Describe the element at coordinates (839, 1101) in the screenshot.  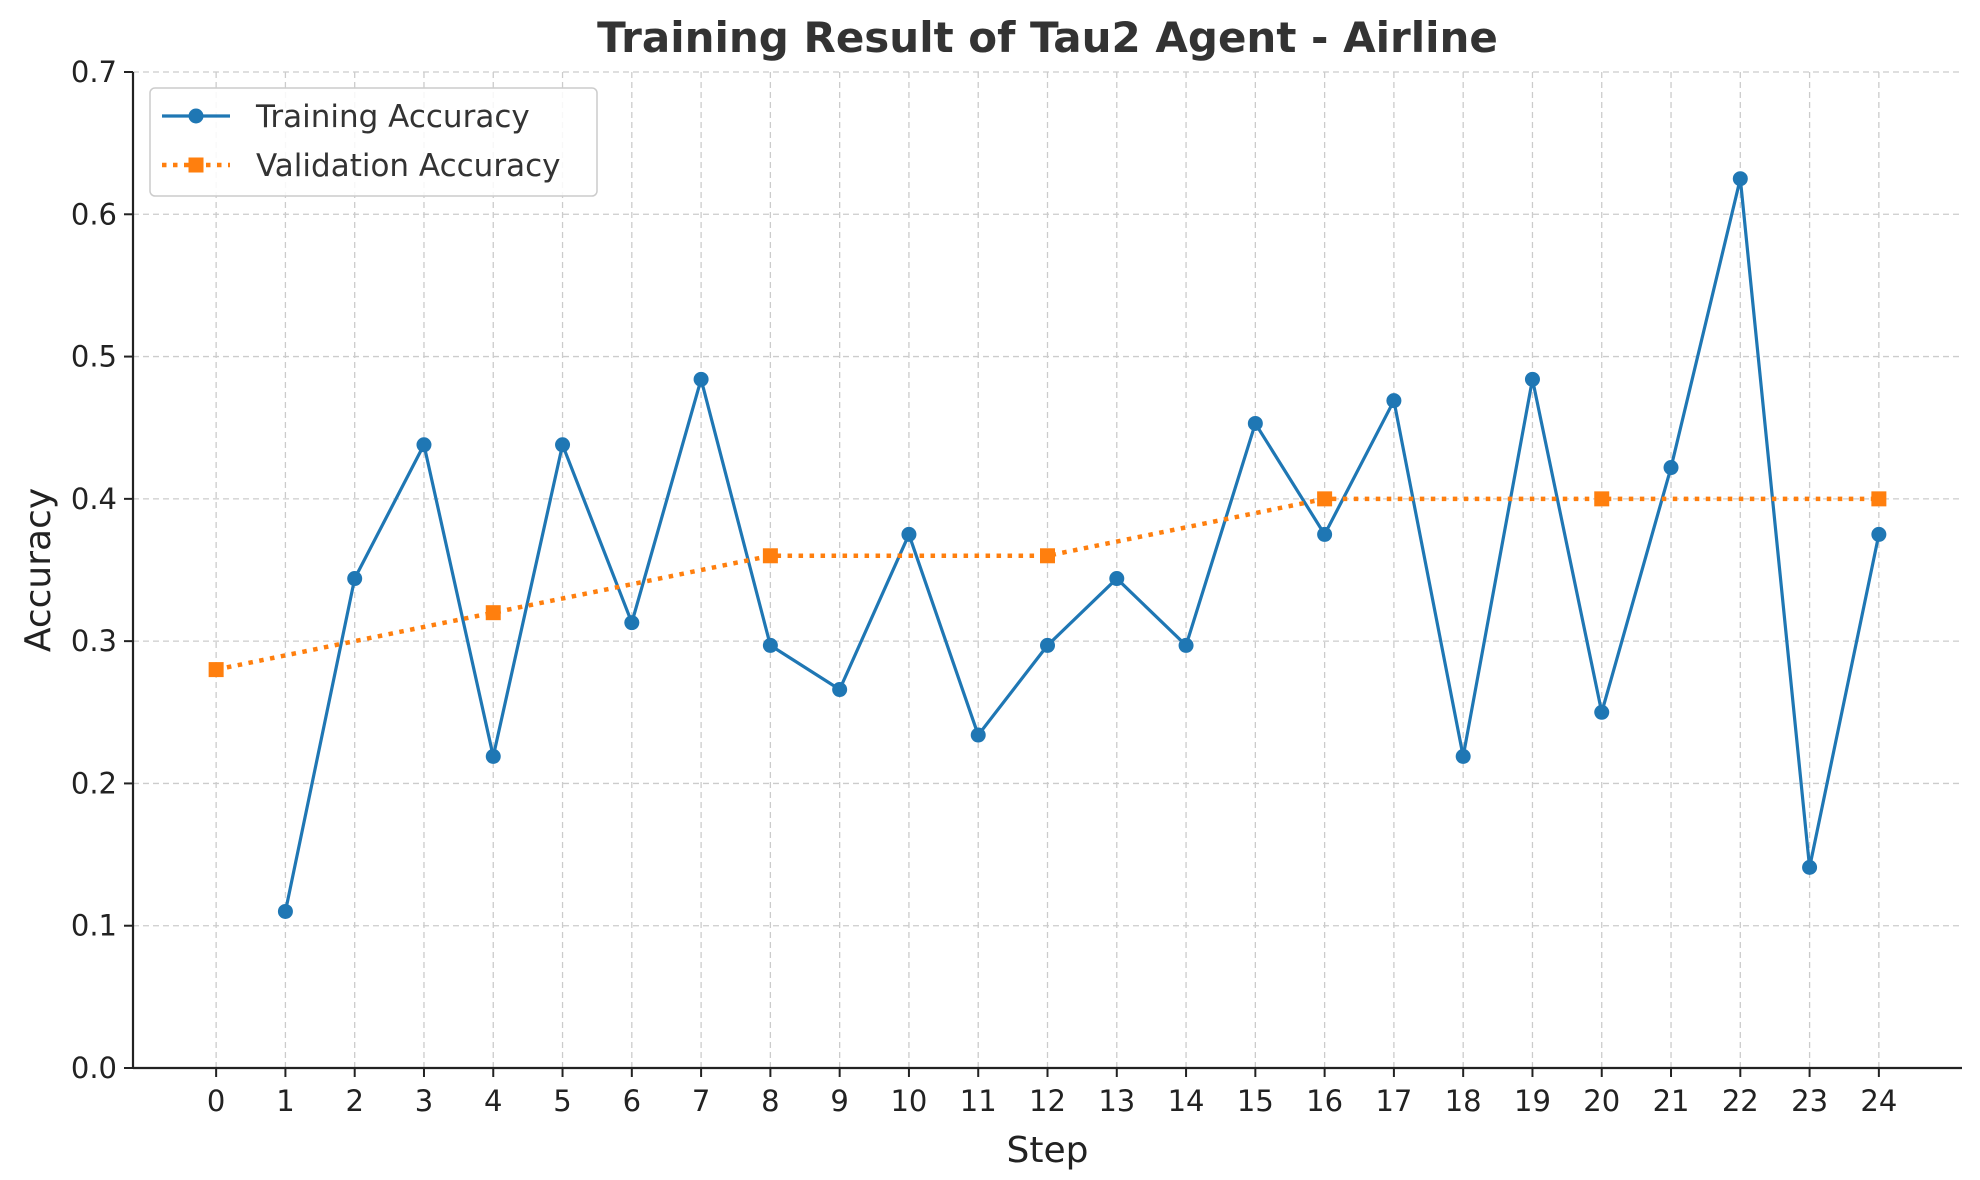
I see `x-tick-label: 9` at that location.